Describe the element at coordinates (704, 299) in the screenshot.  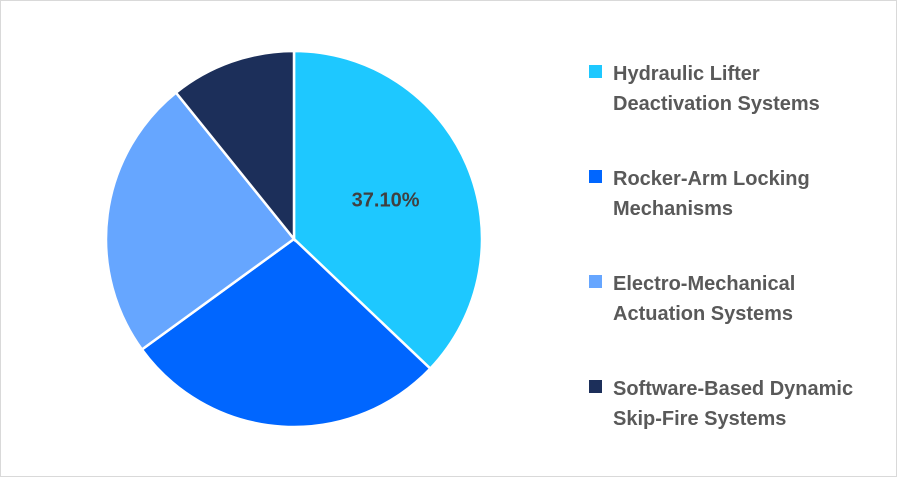
I see `legend-label: Electro-Mechanical Actuation Systems` at that location.